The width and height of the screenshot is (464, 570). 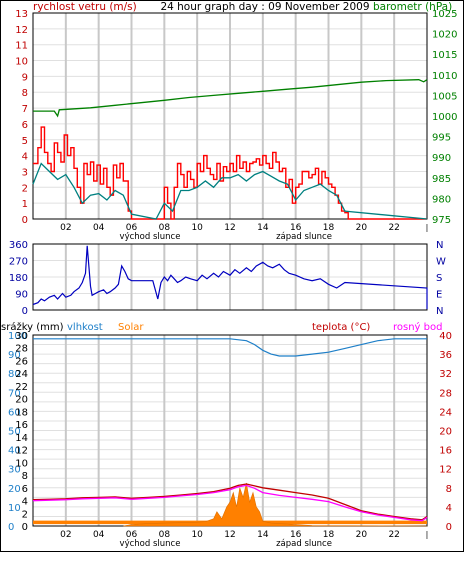 What do you see at coordinates (21, 295) in the screenshot?
I see `direction-y-tick: 90` at bounding box center [21, 295].